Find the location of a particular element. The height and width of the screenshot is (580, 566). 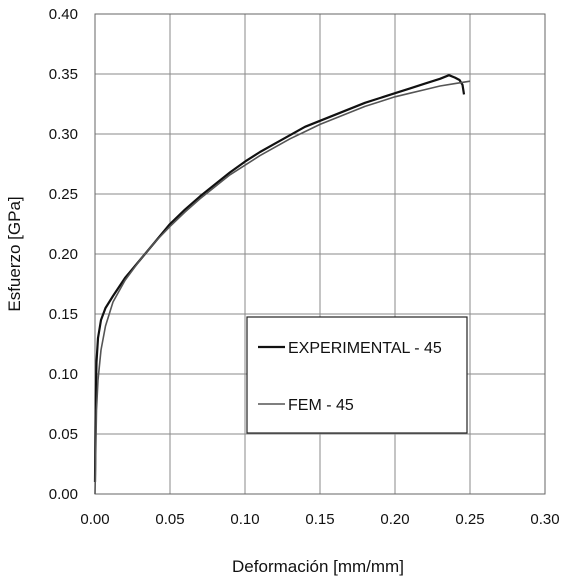

x-axis-ticks: 0.00 0.05 0.10 0.15 0.20 0.25 0.30 is located at coordinates (319, 519).